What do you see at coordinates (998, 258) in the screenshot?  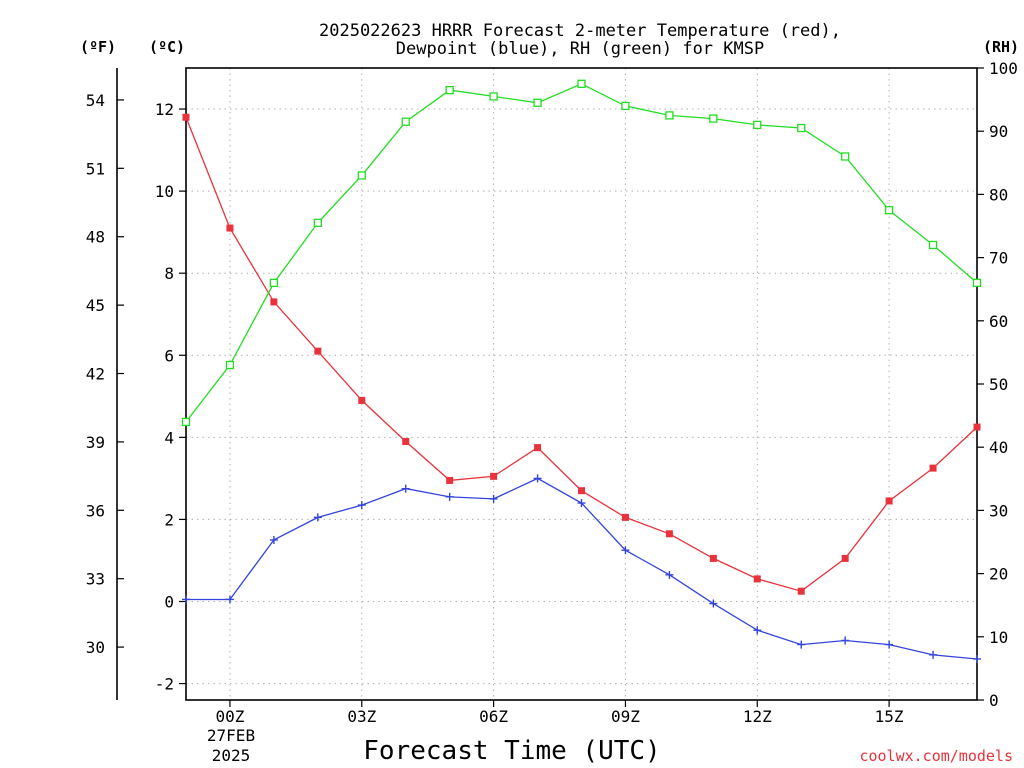 I see `rh-tick-label: 70` at bounding box center [998, 258].